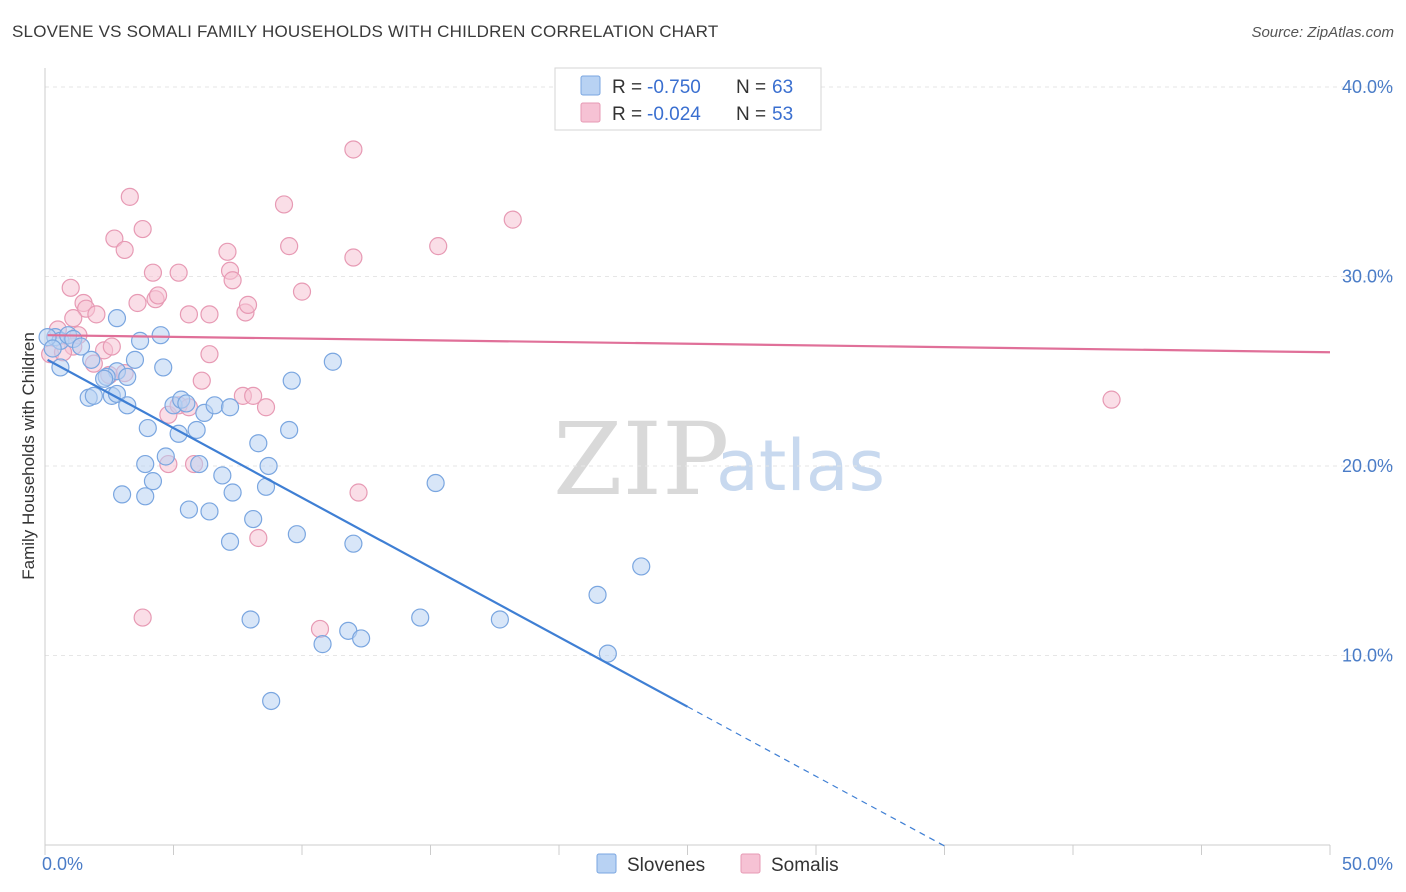 Image resolution: width=1406 pixels, height=892 pixels. Describe the element at coordinates (751, 87) in the screenshot. I see `legend-n-label-slovenes: N =` at that location.